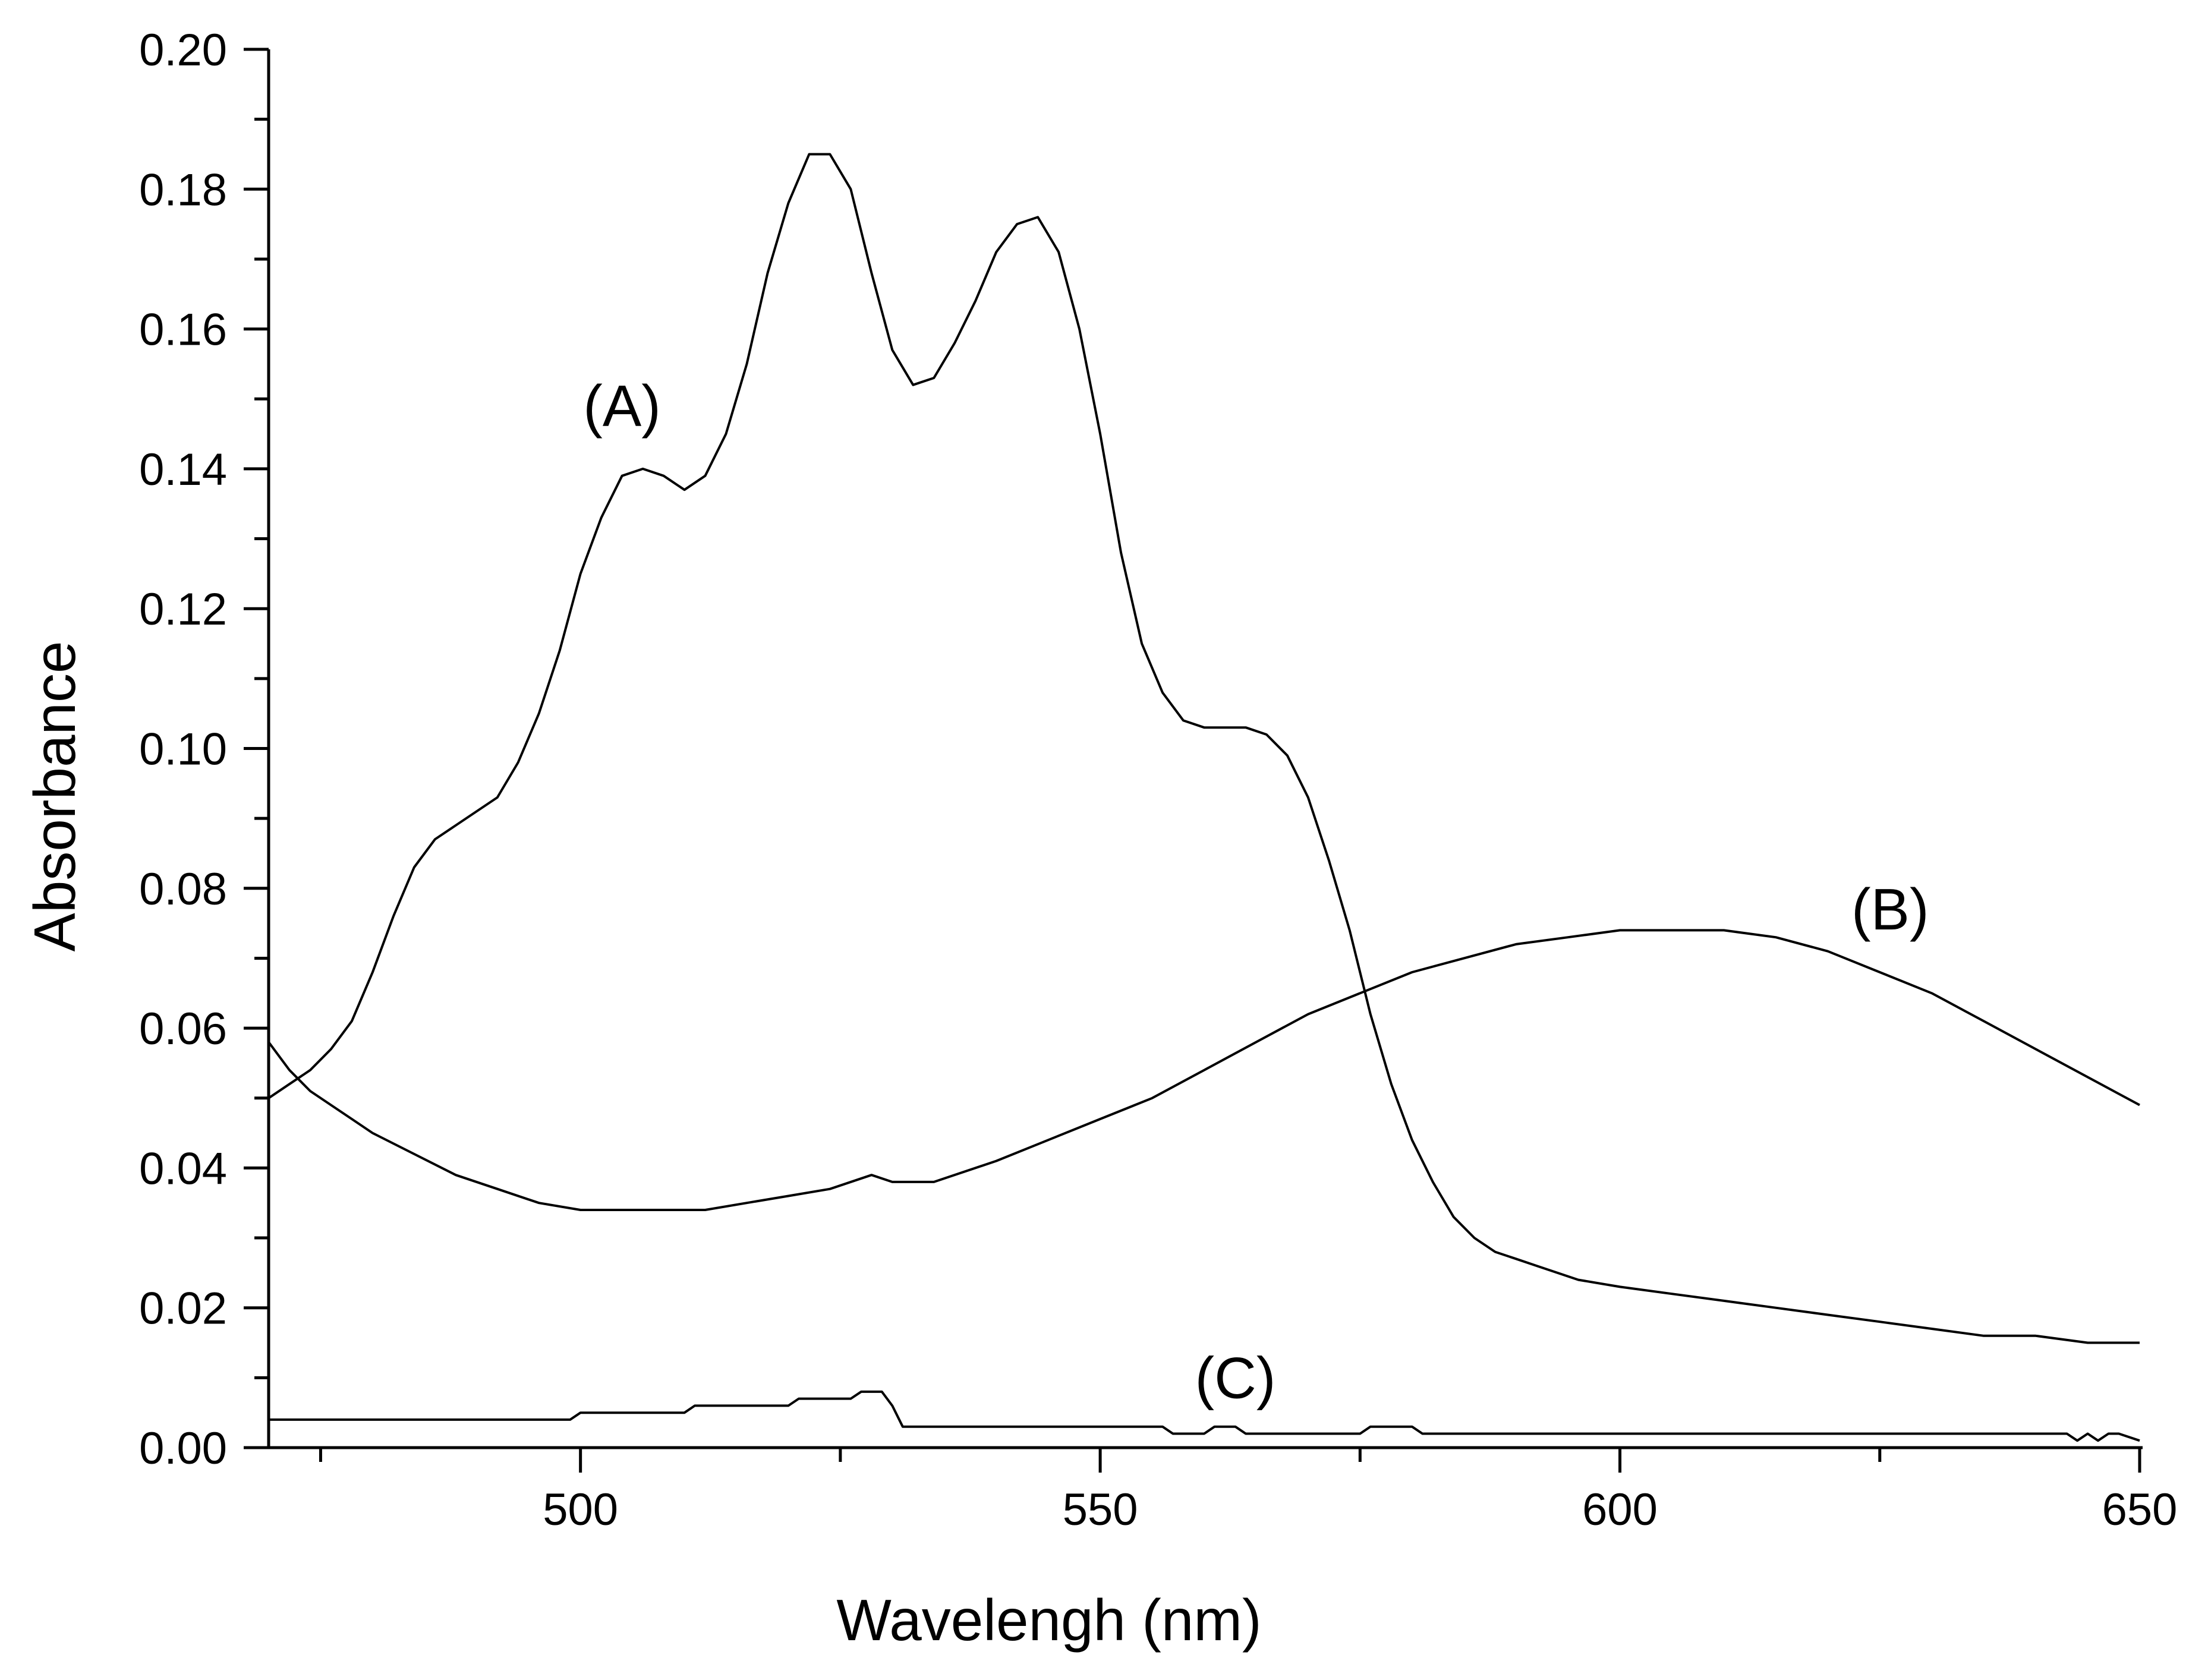 Image resolution: width=2208 pixels, height=1680 pixels. What do you see at coordinates (1203, 1070) in the screenshot?
I see `series-line-b` at bounding box center [1203, 1070].